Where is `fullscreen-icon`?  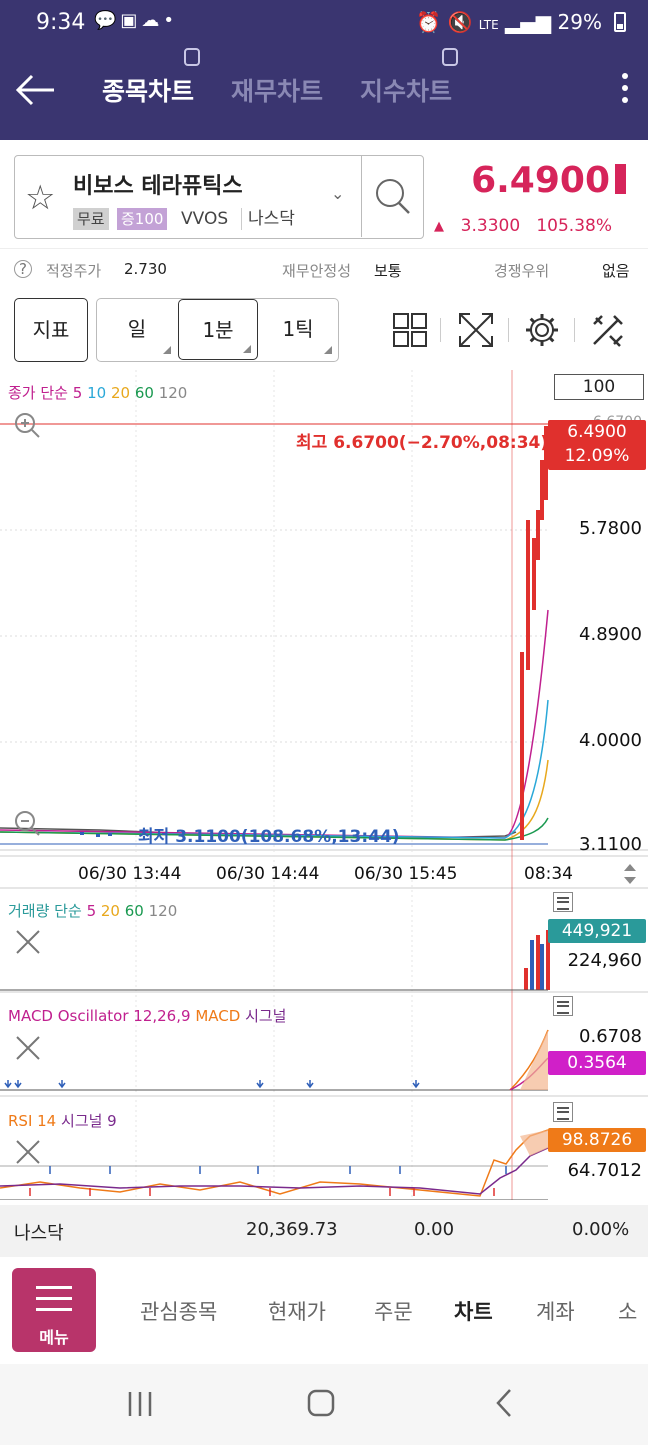
fullscreen-icon is located at coordinates (476, 330).